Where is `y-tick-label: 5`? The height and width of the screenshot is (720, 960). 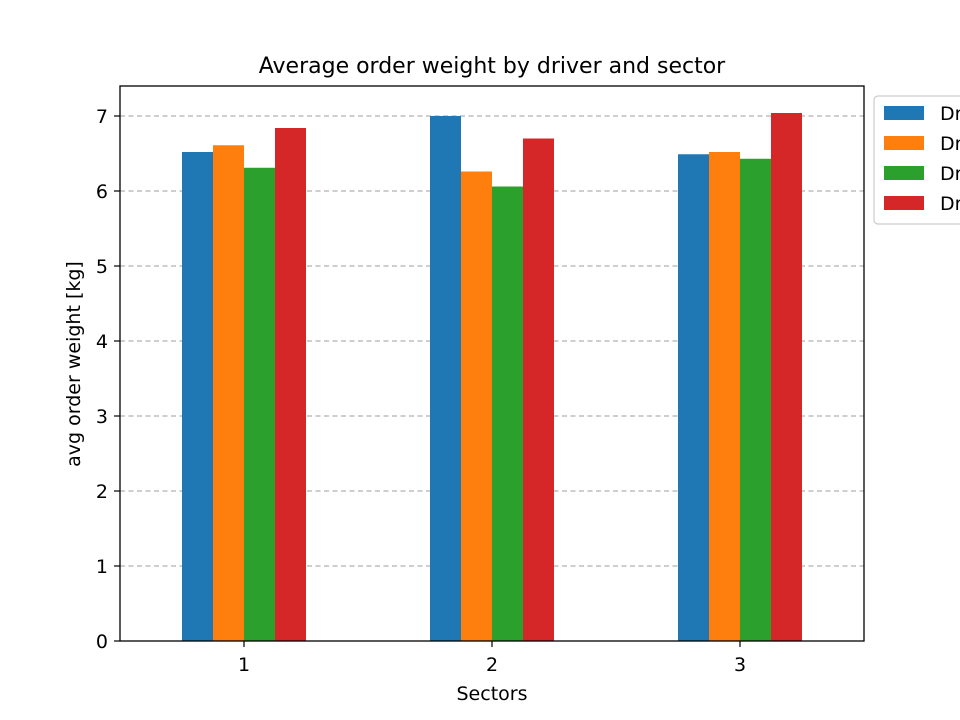
y-tick-label: 5 is located at coordinates (102, 267).